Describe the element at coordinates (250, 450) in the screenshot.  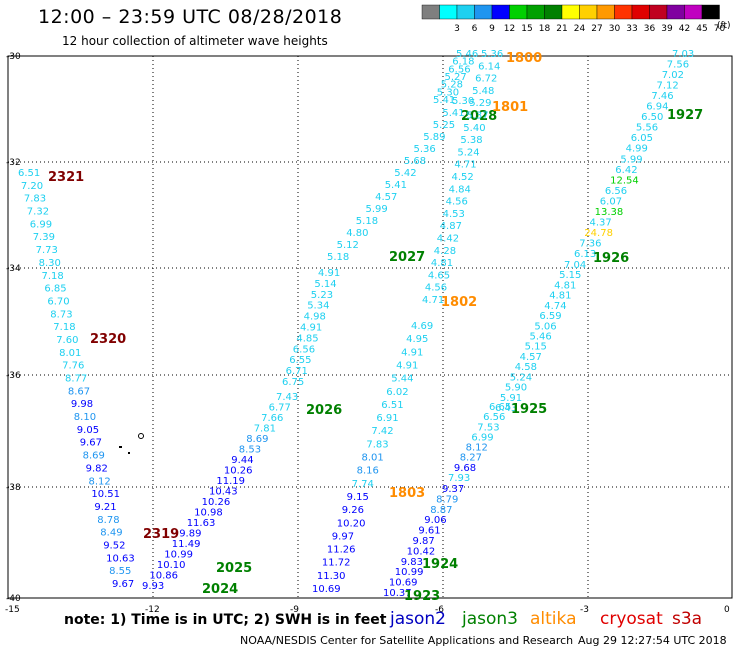
I see `swh-value-2024: 8.53` at that location.